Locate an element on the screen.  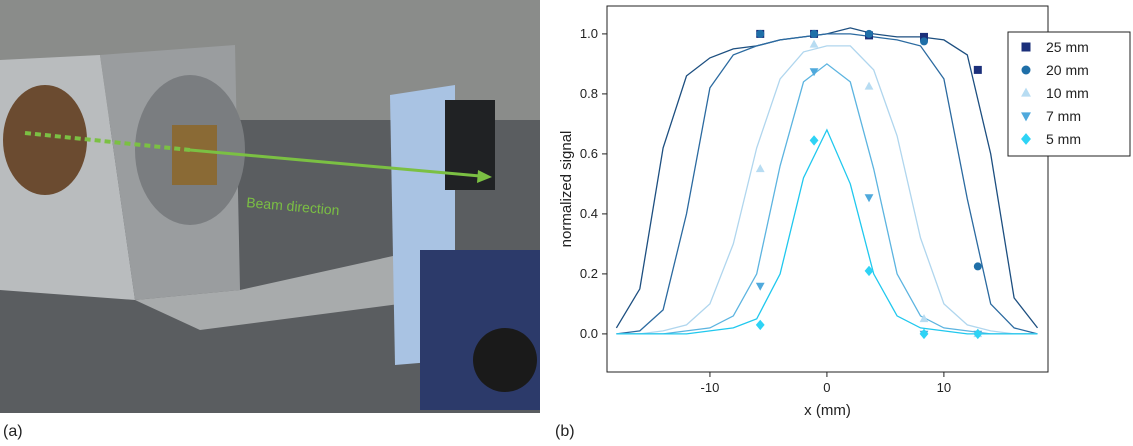
y-tick-label: 0.6 is located at coordinates (589, 153).